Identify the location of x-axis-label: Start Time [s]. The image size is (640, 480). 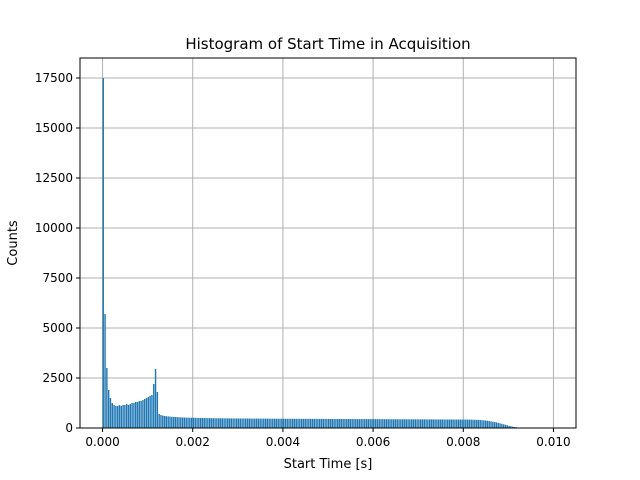
(328, 464).